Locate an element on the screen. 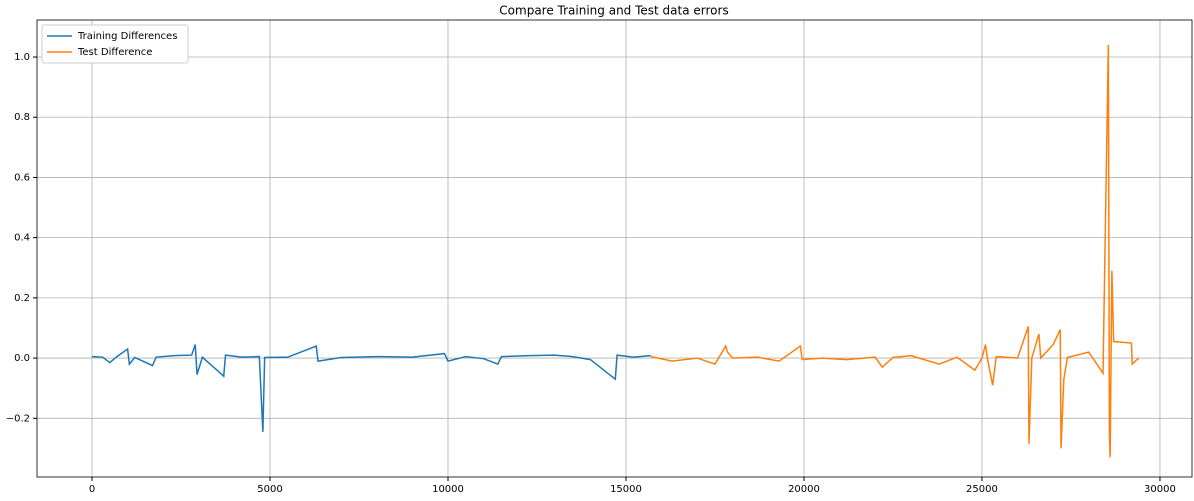  y-tick-label: 0.6 is located at coordinates (22, 177).